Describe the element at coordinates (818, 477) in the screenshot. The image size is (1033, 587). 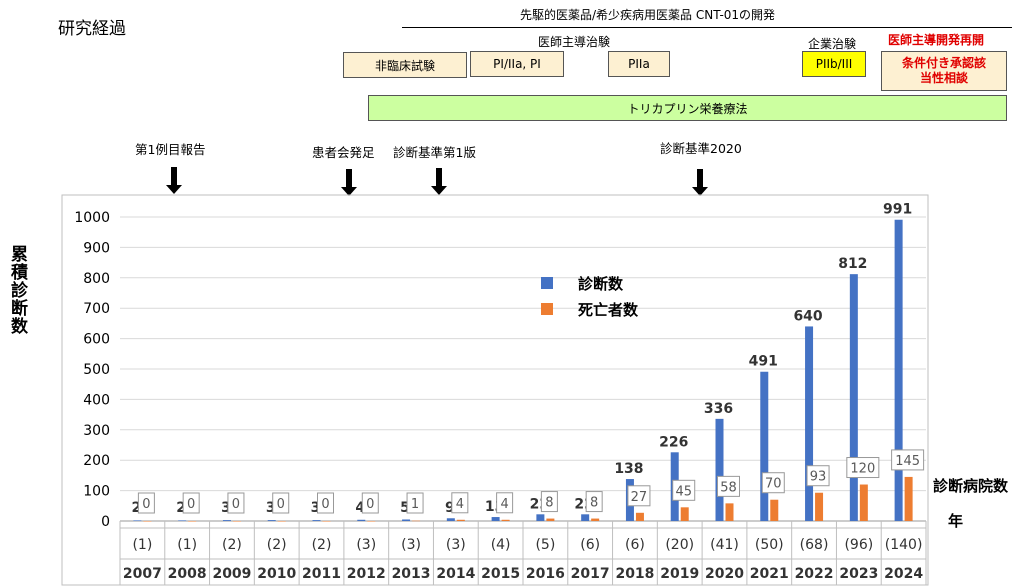
I see `label-deaths: 93` at that location.